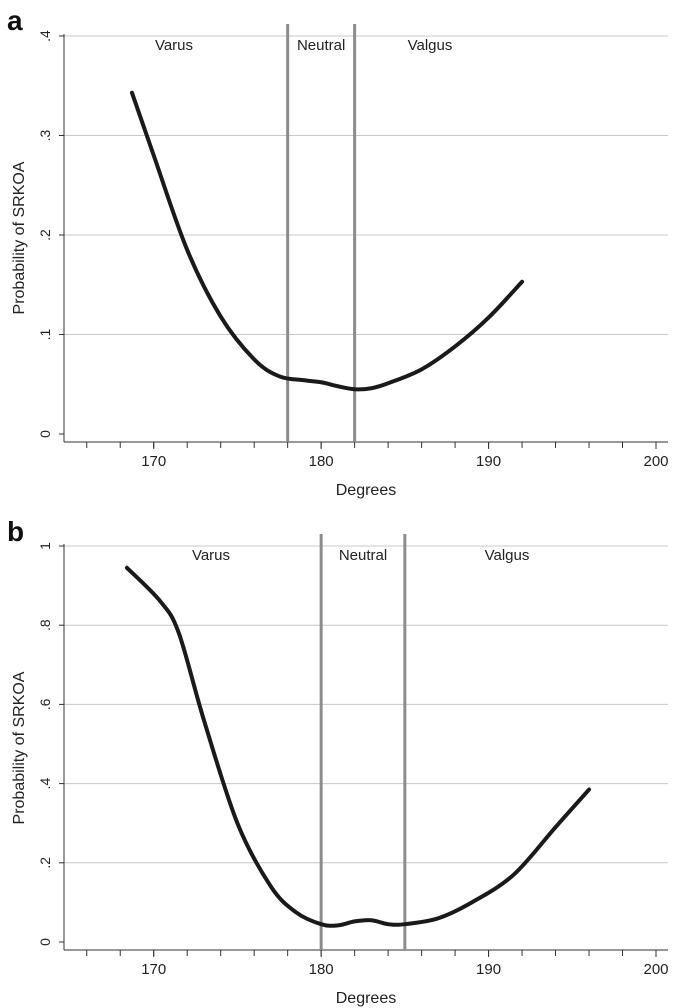  Describe the element at coordinates (45, 704) in the screenshot. I see `y-tick-label: .6` at that location.